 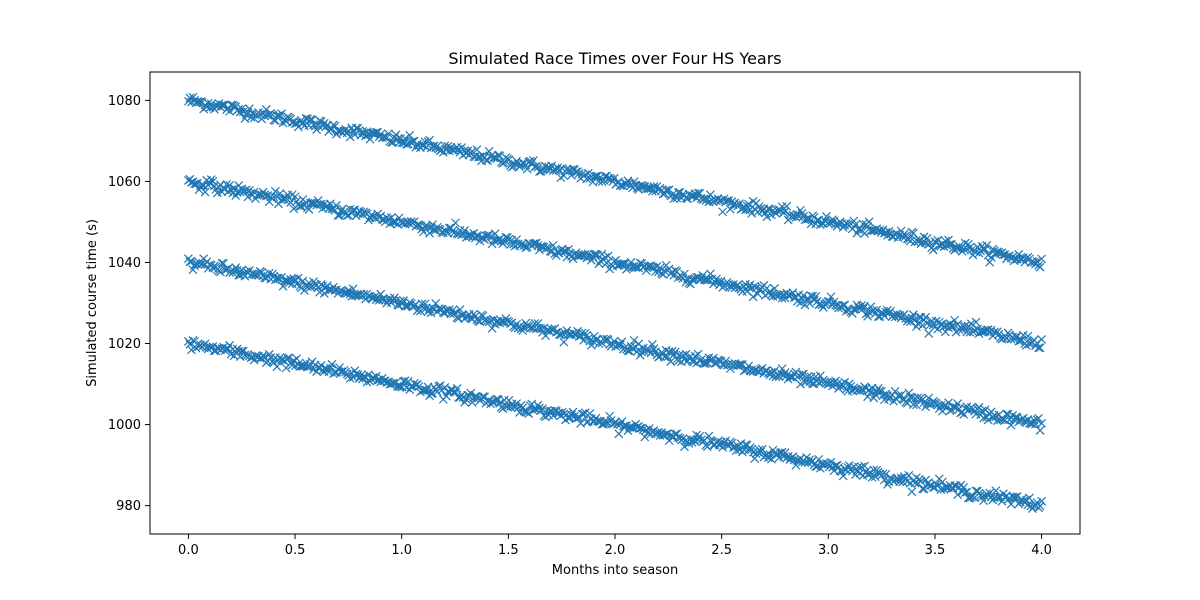 I want to click on y-tick-label: 1060, so click(x=124, y=182).